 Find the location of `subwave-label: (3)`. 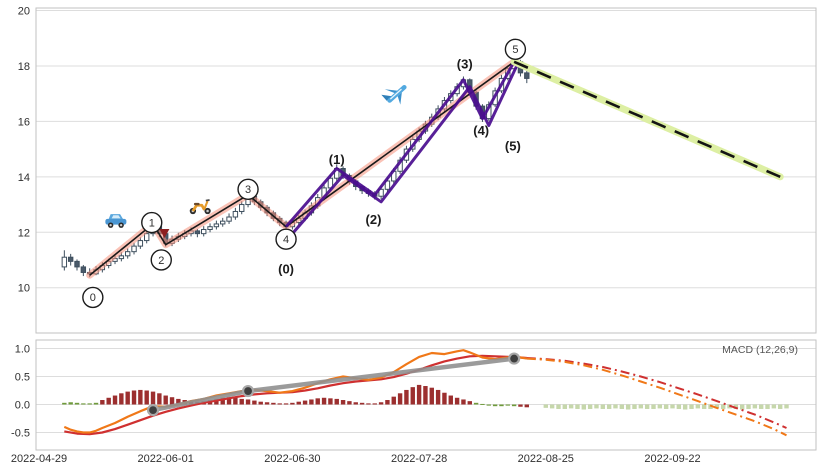

subwave-label: (3) is located at coordinates (465, 64).